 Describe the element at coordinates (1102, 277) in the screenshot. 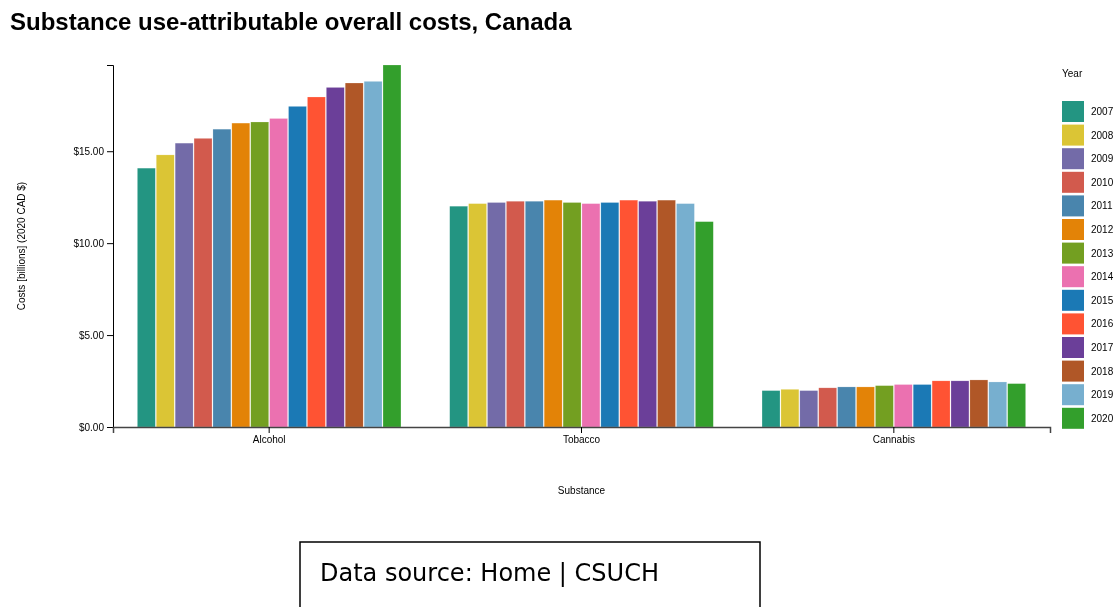

I see `legend-label: 2014` at that location.